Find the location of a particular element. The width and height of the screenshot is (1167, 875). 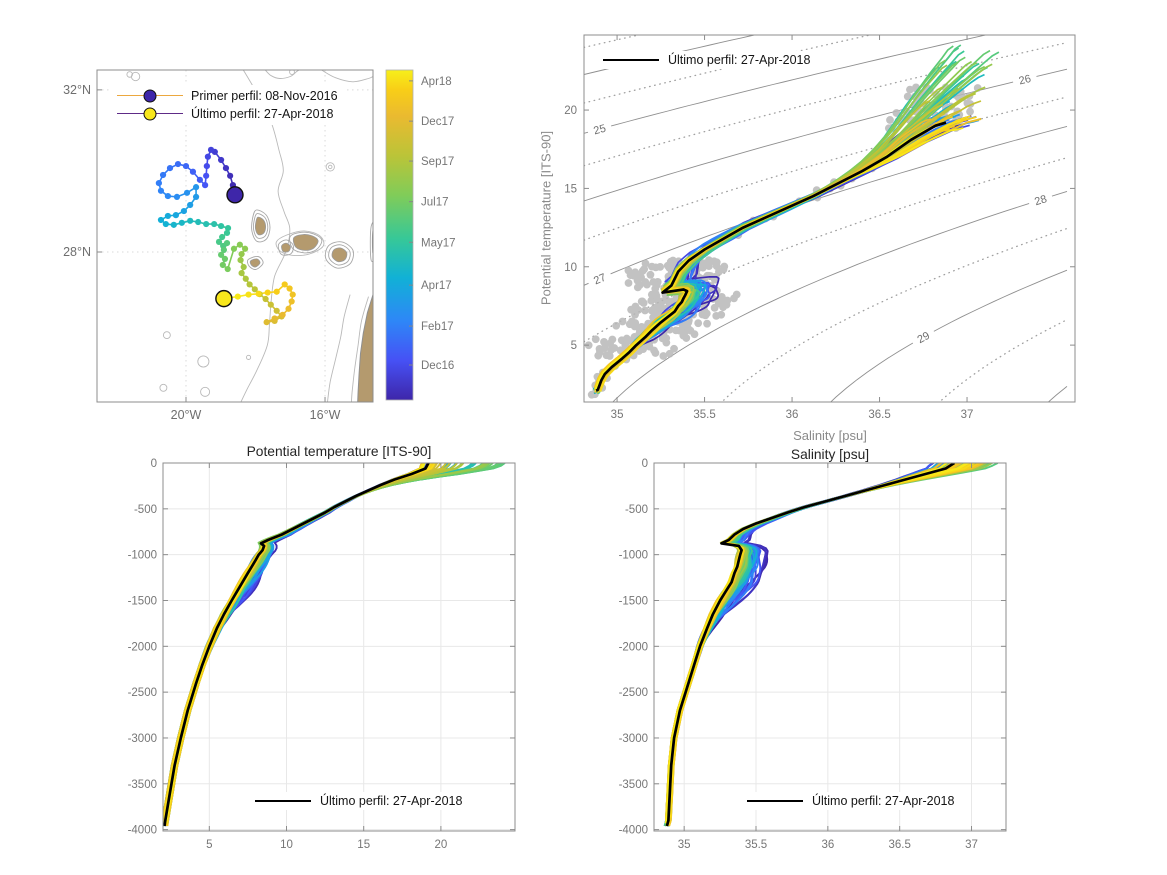

salinity-profile-panel-grid is located at coordinates (830, 647).